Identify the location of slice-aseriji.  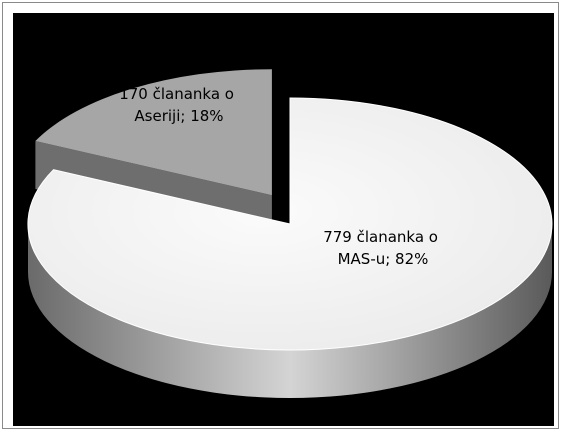
(153, 132).